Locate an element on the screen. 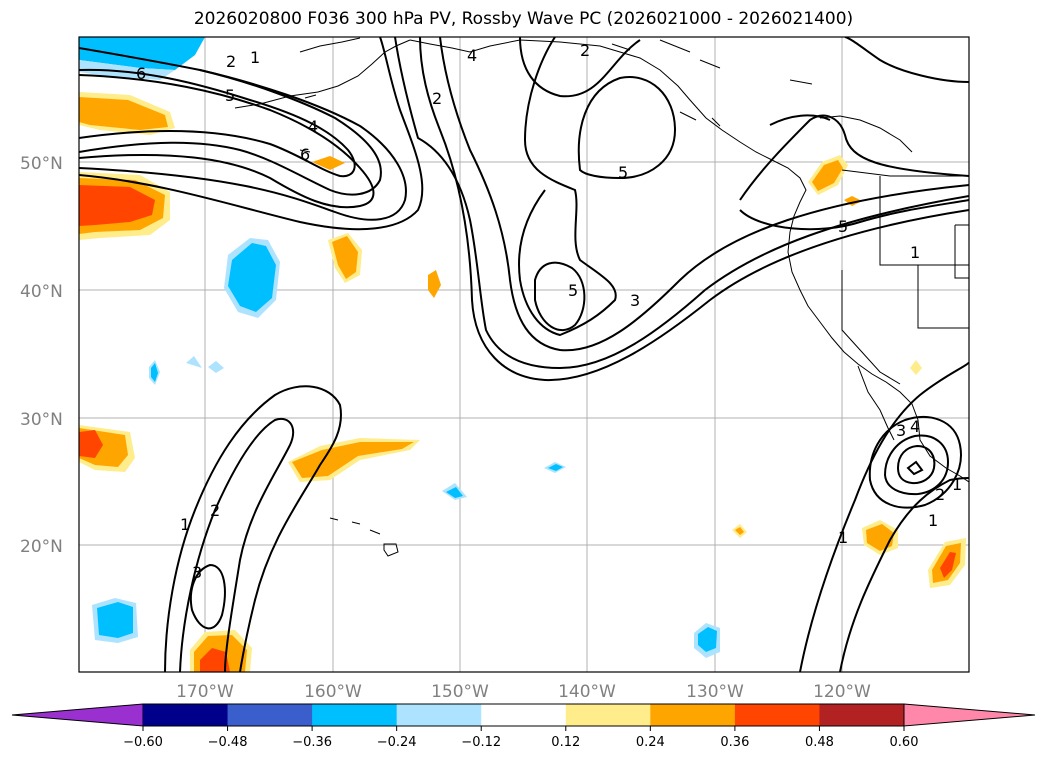 The image size is (1047, 765). pos-anomaly-128w-21n is located at coordinates (739, 531).